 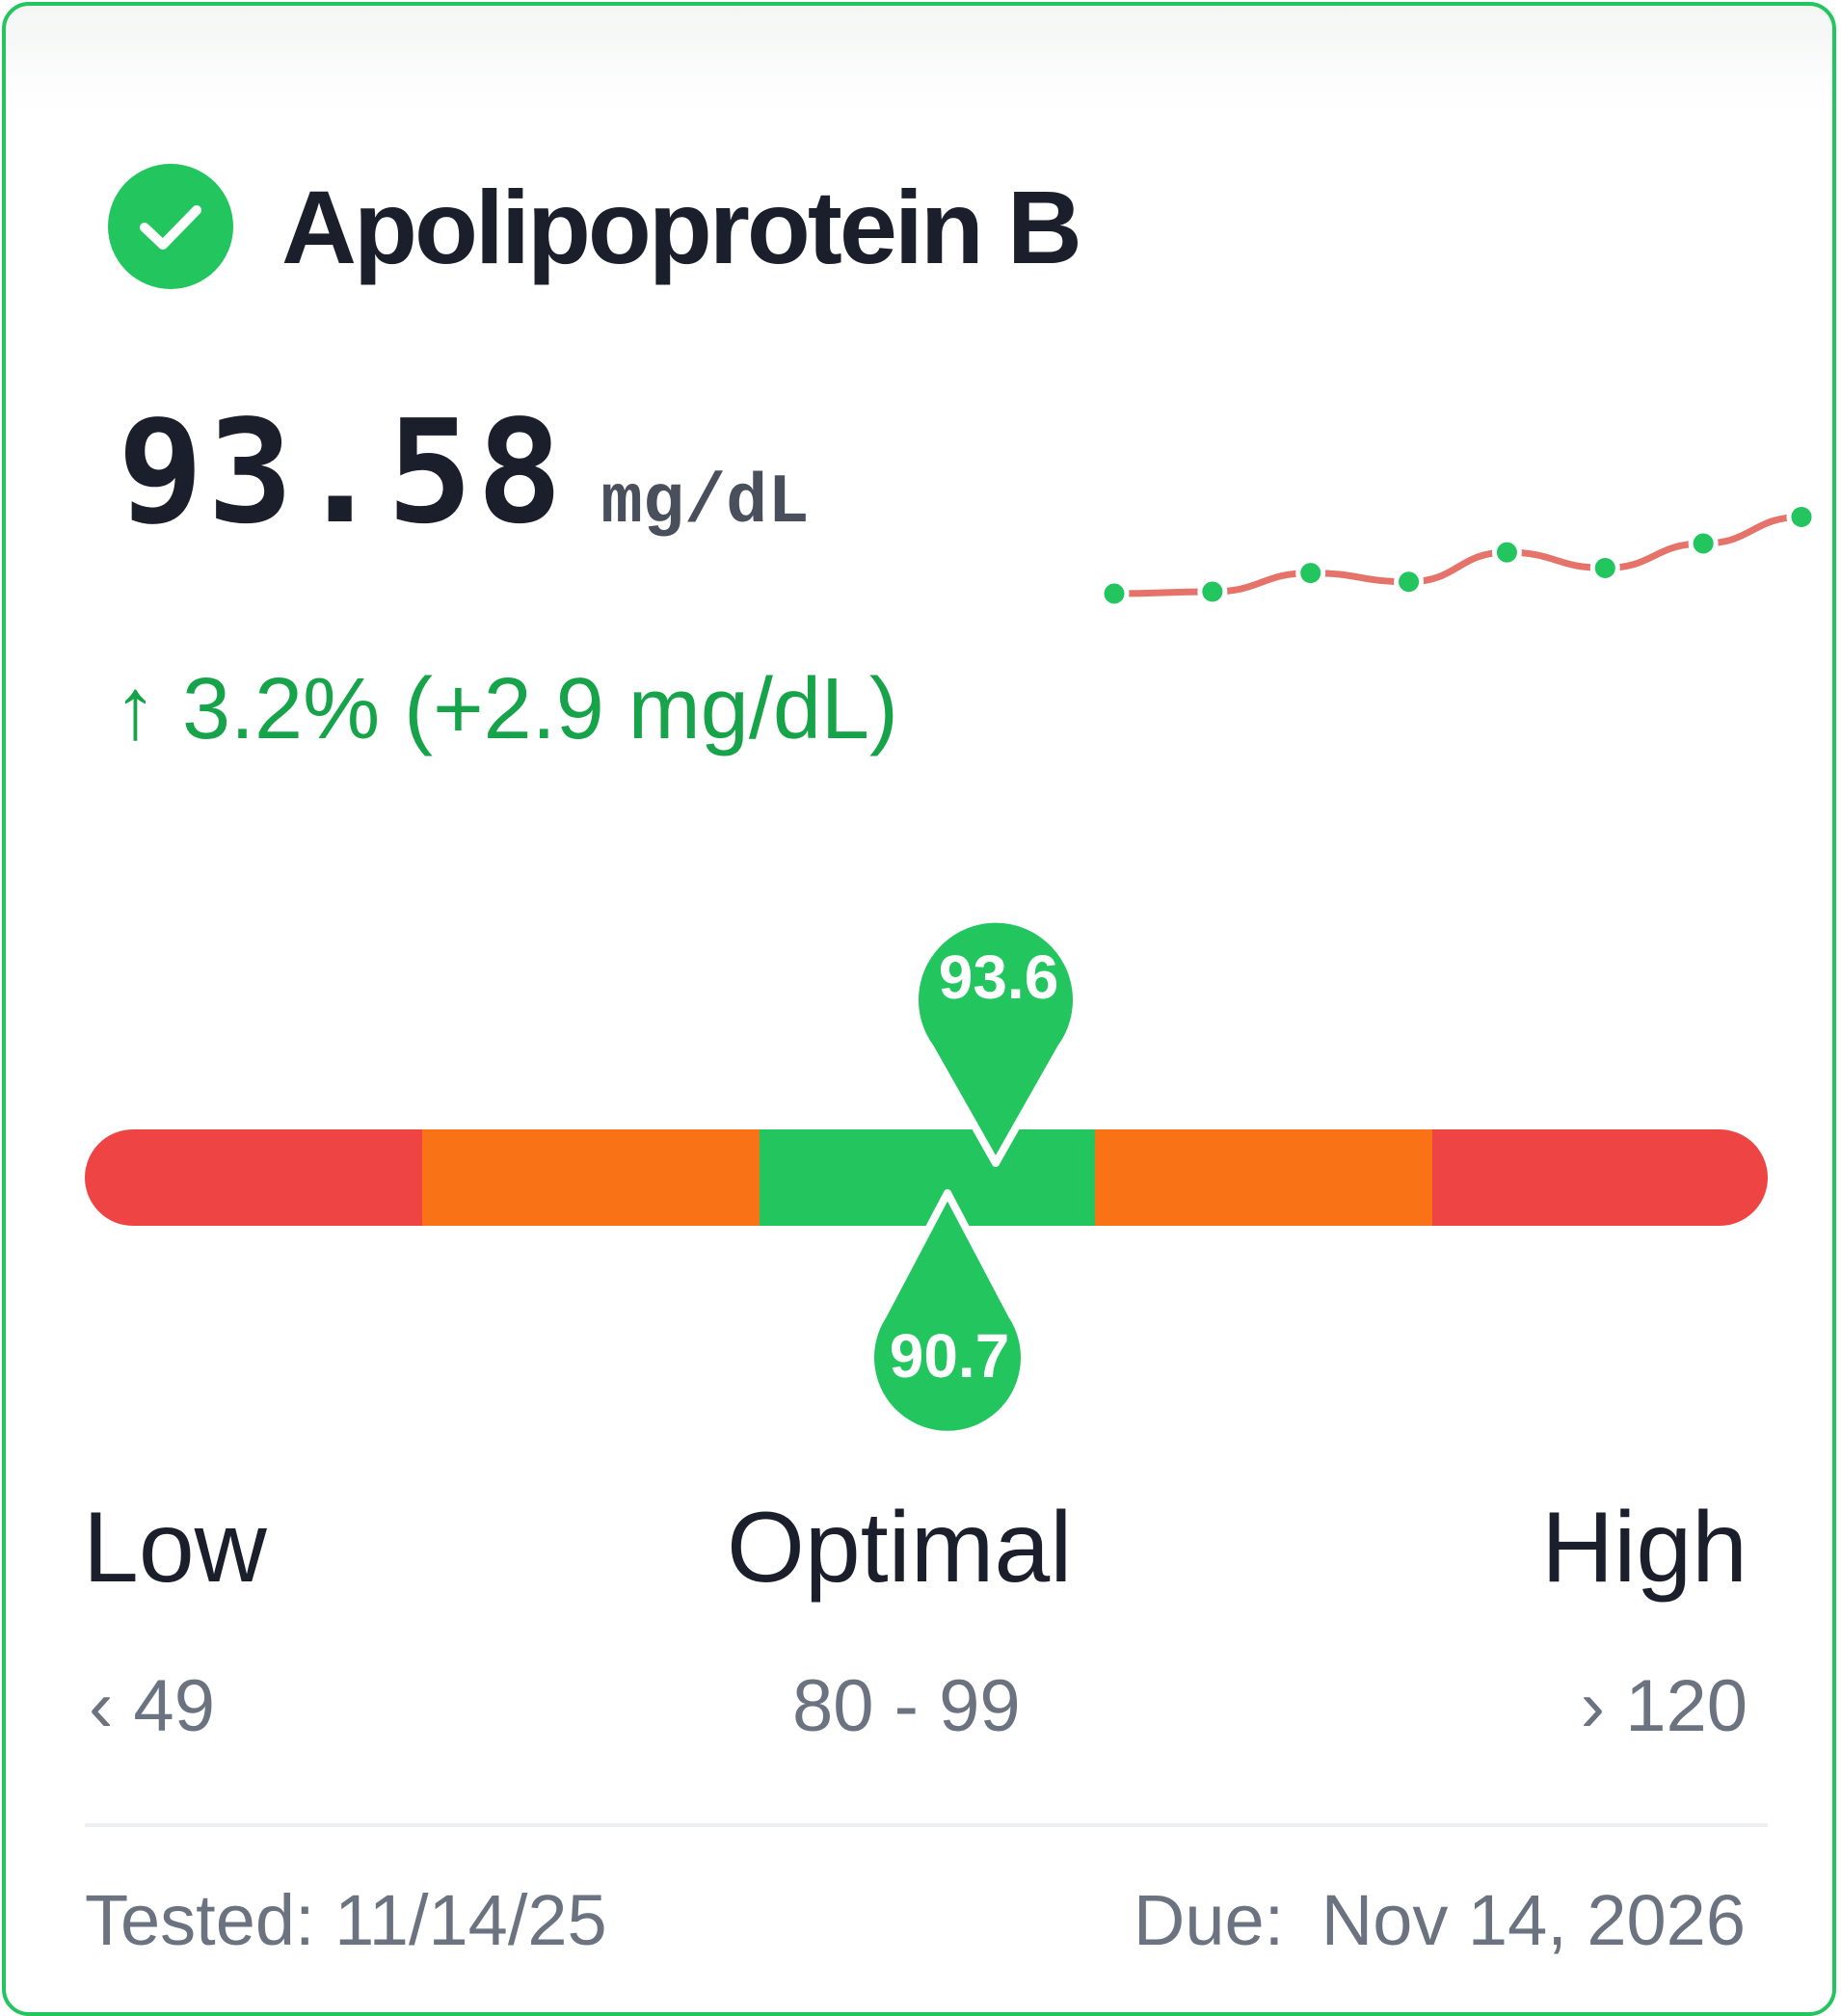 I want to click on check-circle-icon, so click(x=170, y=227).